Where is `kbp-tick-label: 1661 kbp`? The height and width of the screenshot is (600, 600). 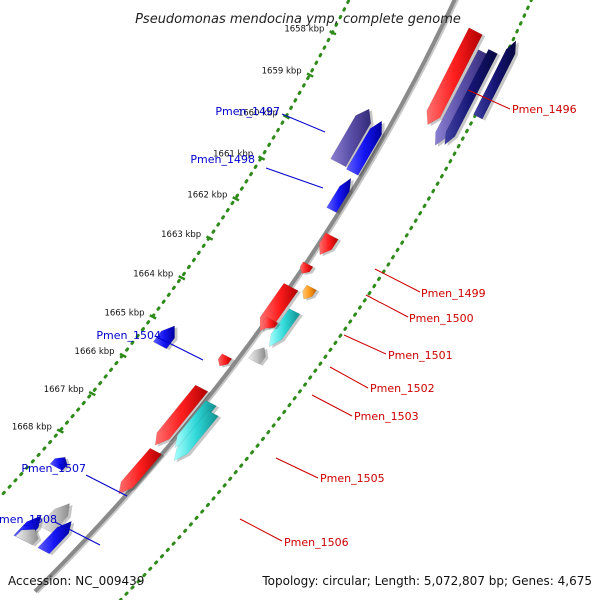
kbp-tick-label: 1661 kbp is located at coordinates (233, 155).